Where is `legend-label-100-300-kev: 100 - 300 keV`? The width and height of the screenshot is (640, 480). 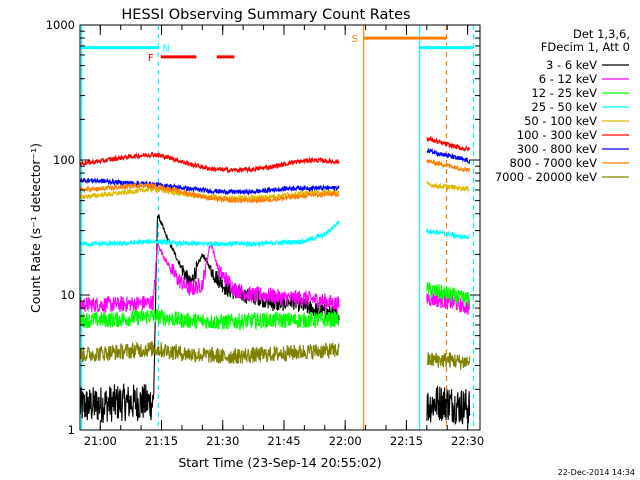 legend-label-100-300-kev: 100 - 300 keV is located at coordinates (557, 135).